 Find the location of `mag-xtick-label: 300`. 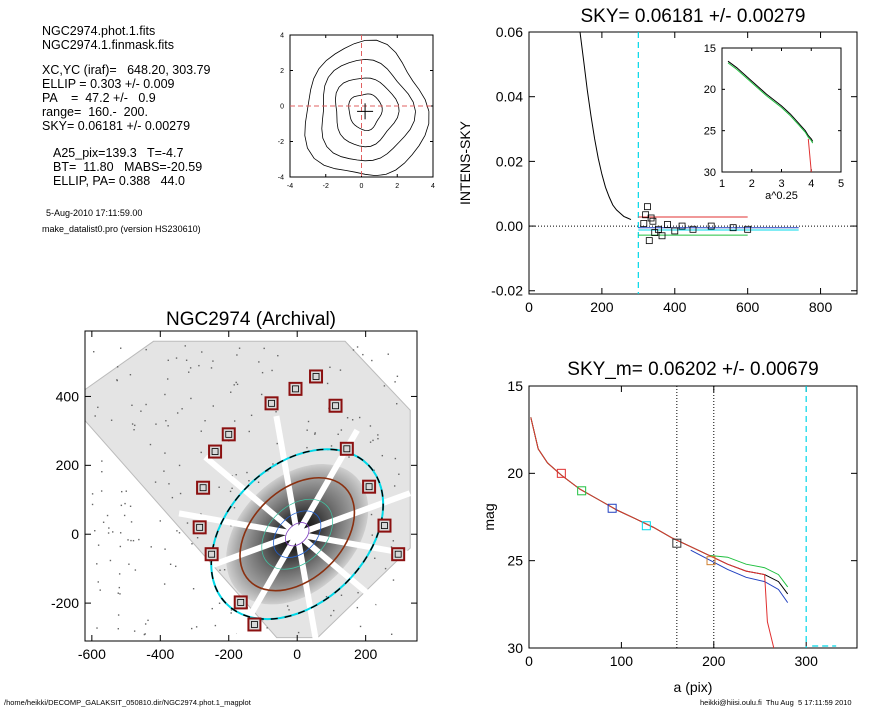

mag-xtick-label: 300 is located at coordinates (807, 661).